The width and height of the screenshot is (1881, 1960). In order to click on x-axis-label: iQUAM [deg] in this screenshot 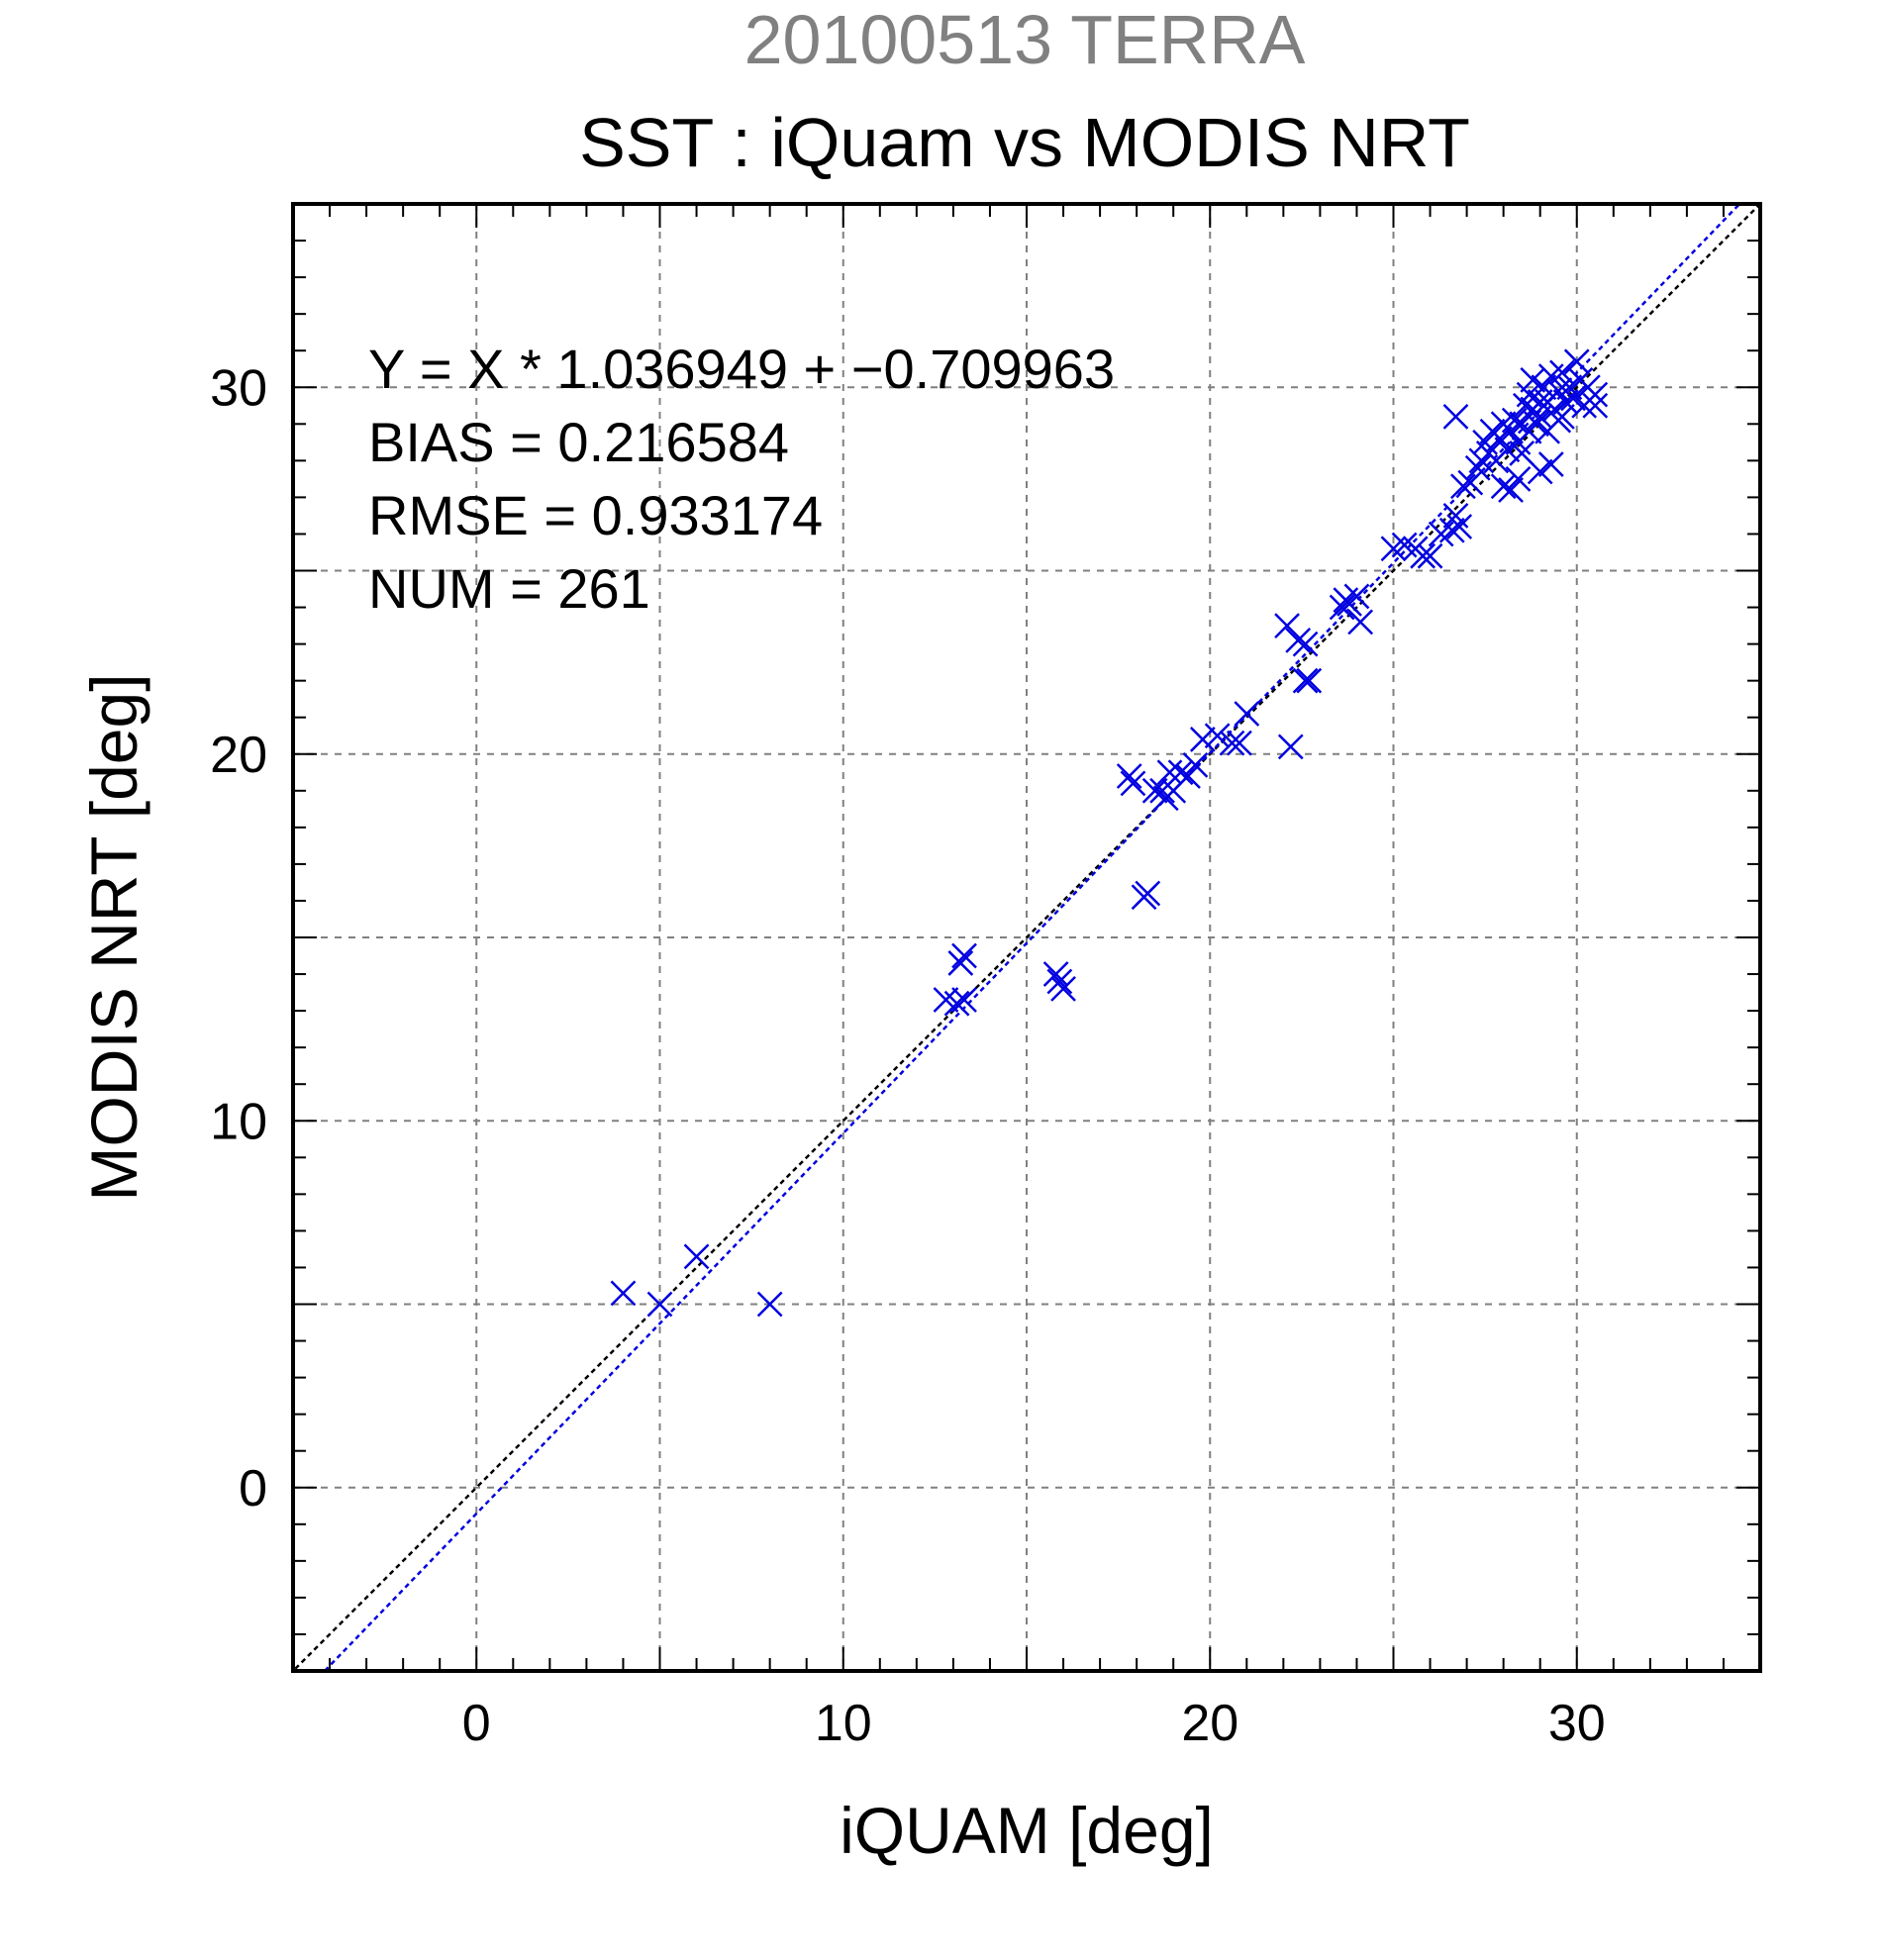, I will do `click(1027, 1830)`.